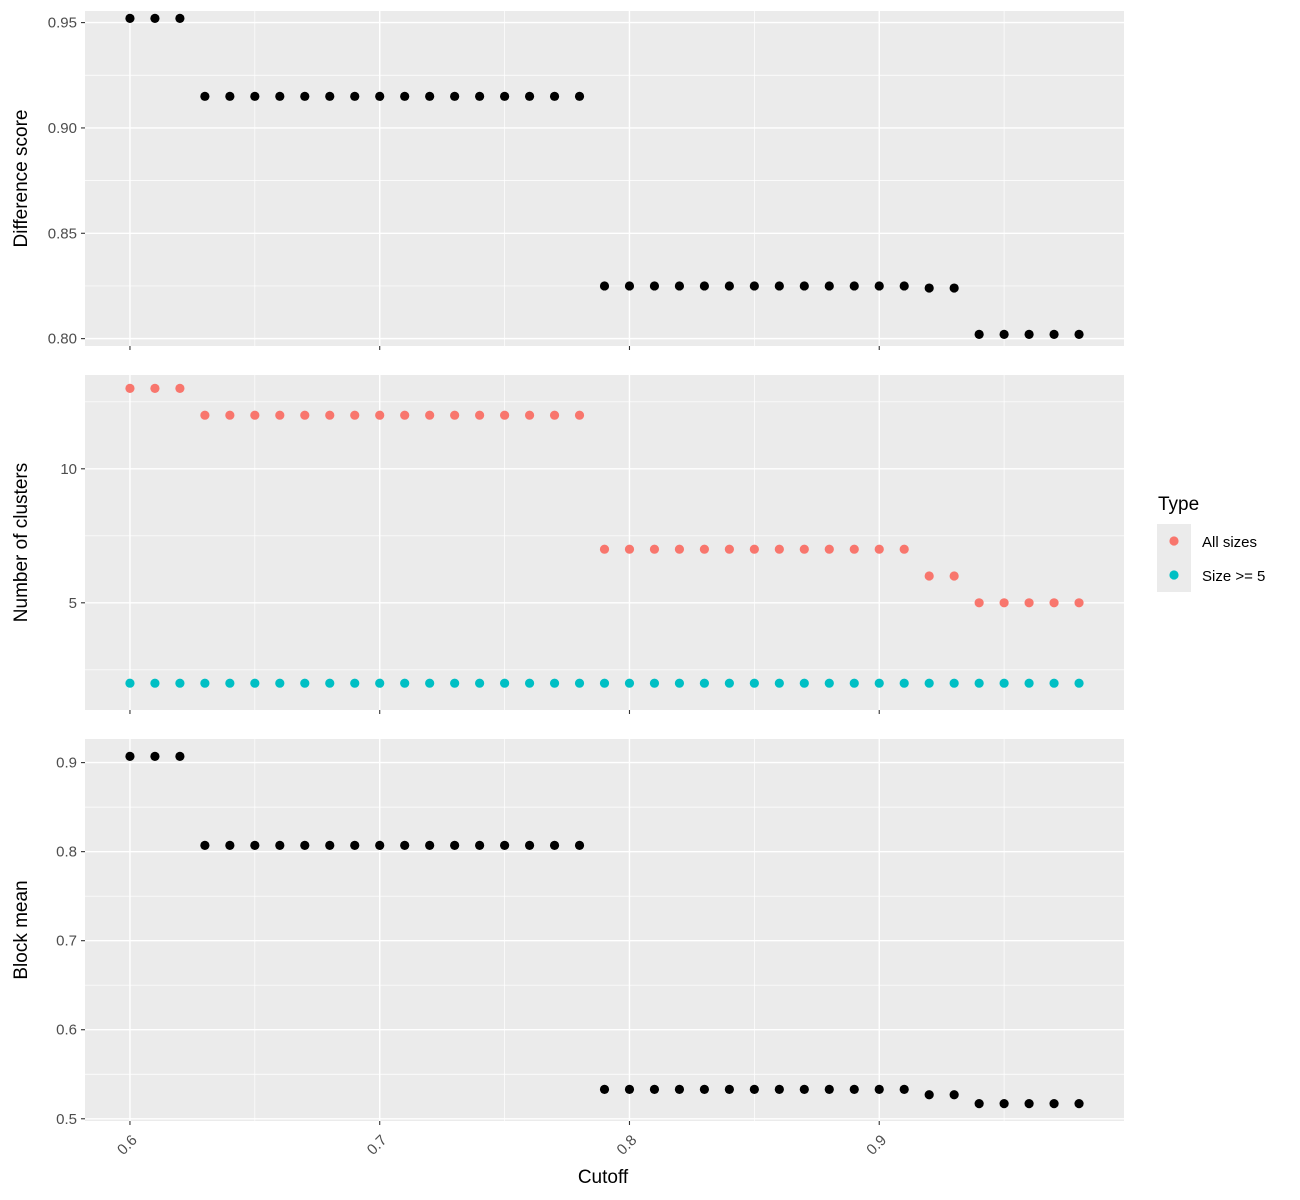 This screenshot has width=1300, height=1200. Describe the element at coordinates (21, 542) in the screenshot. I see `y-axis-title: Number of clusters` at that location.